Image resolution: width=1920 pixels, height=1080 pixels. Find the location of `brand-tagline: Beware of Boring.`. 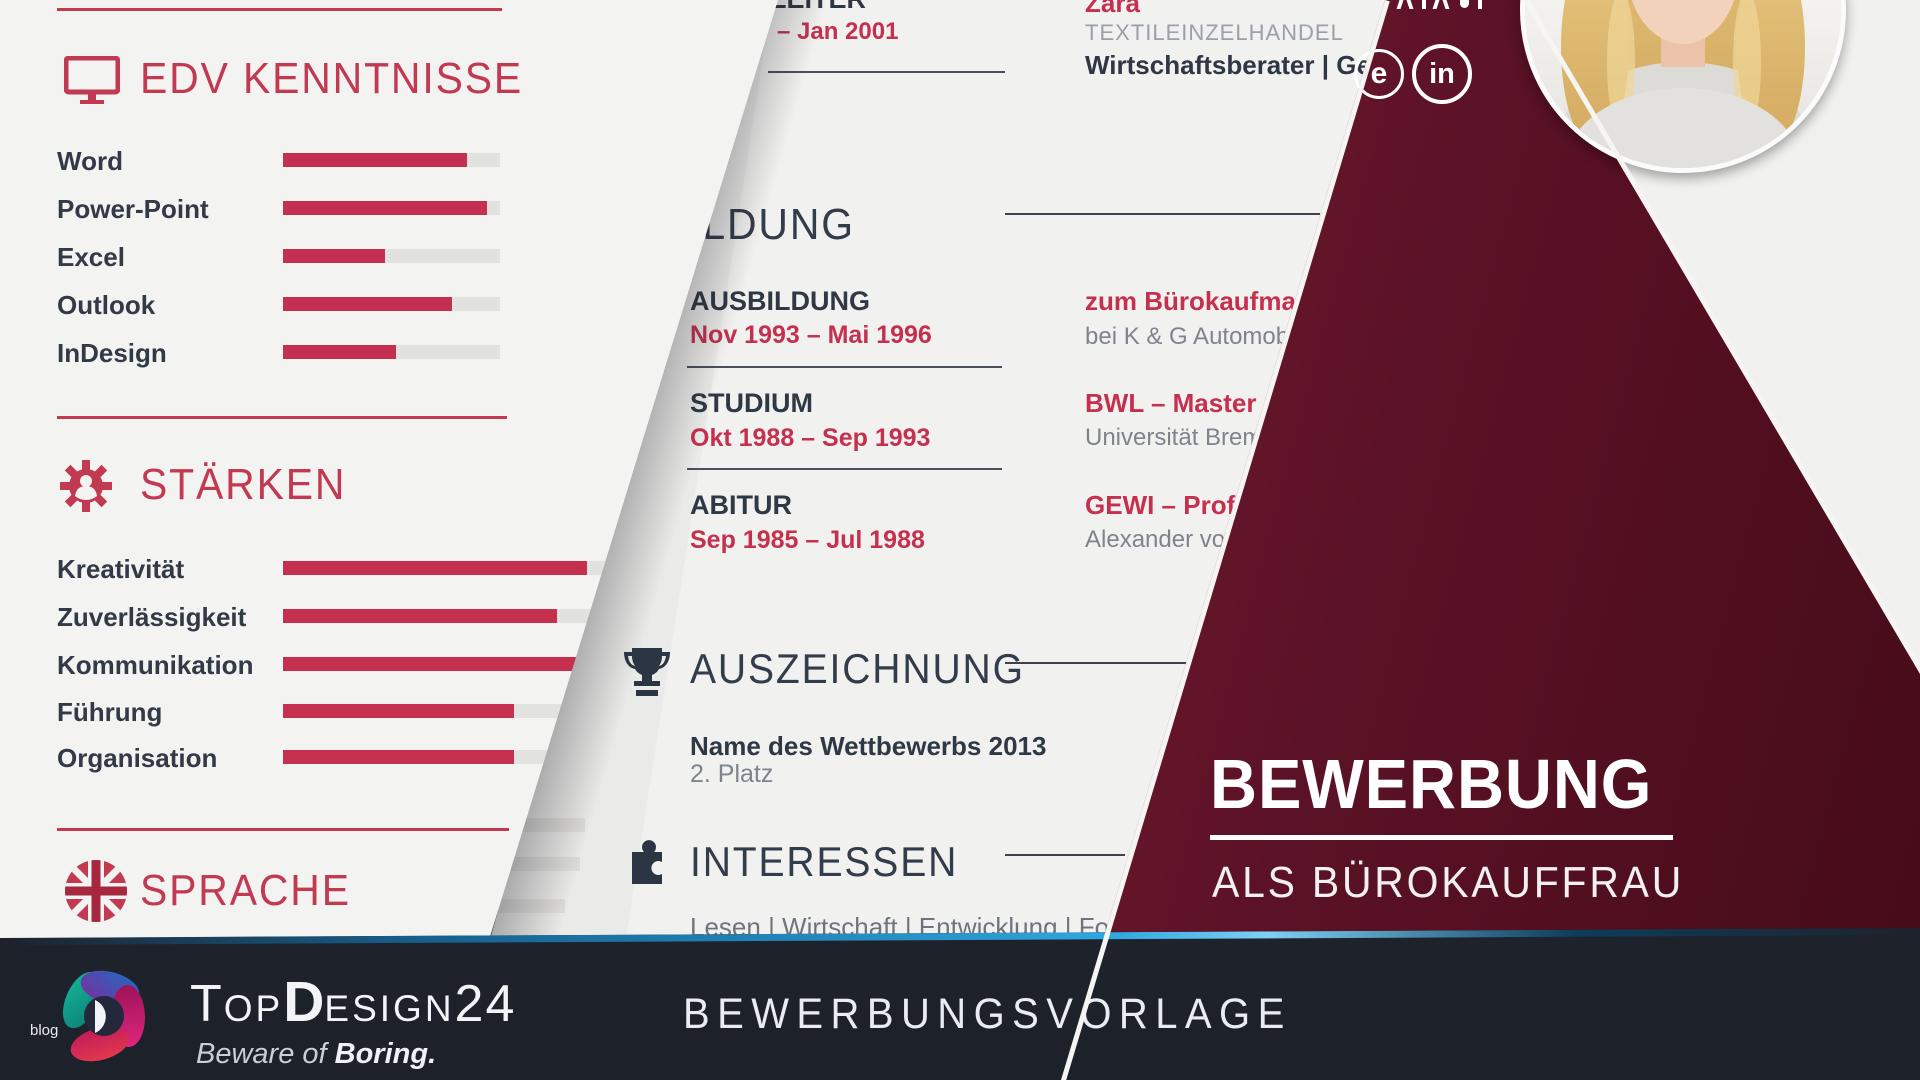

brand-tagline: Beware of Boring. is located at coordinates (316, 1054).